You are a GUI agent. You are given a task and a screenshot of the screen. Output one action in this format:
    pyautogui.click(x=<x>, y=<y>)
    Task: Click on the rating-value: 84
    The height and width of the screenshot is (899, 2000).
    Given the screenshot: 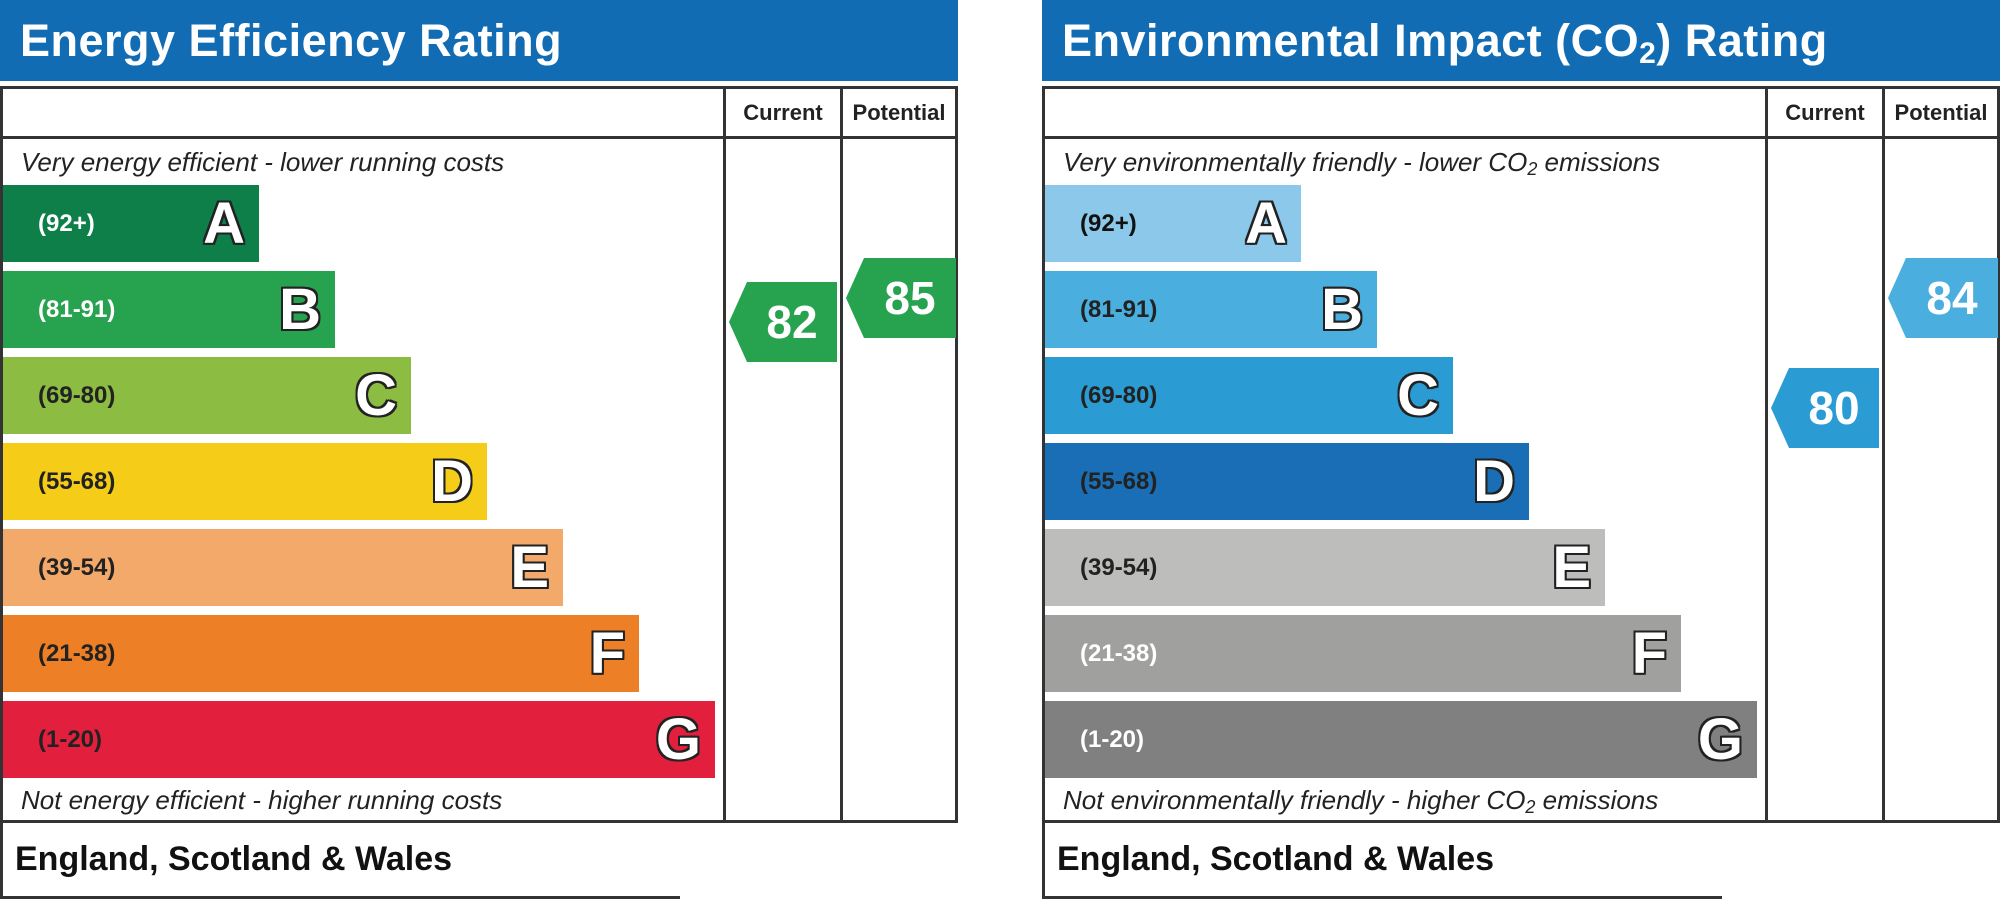 What is the action you would take?
    pyautogui.click(x=1952, y=298)
    